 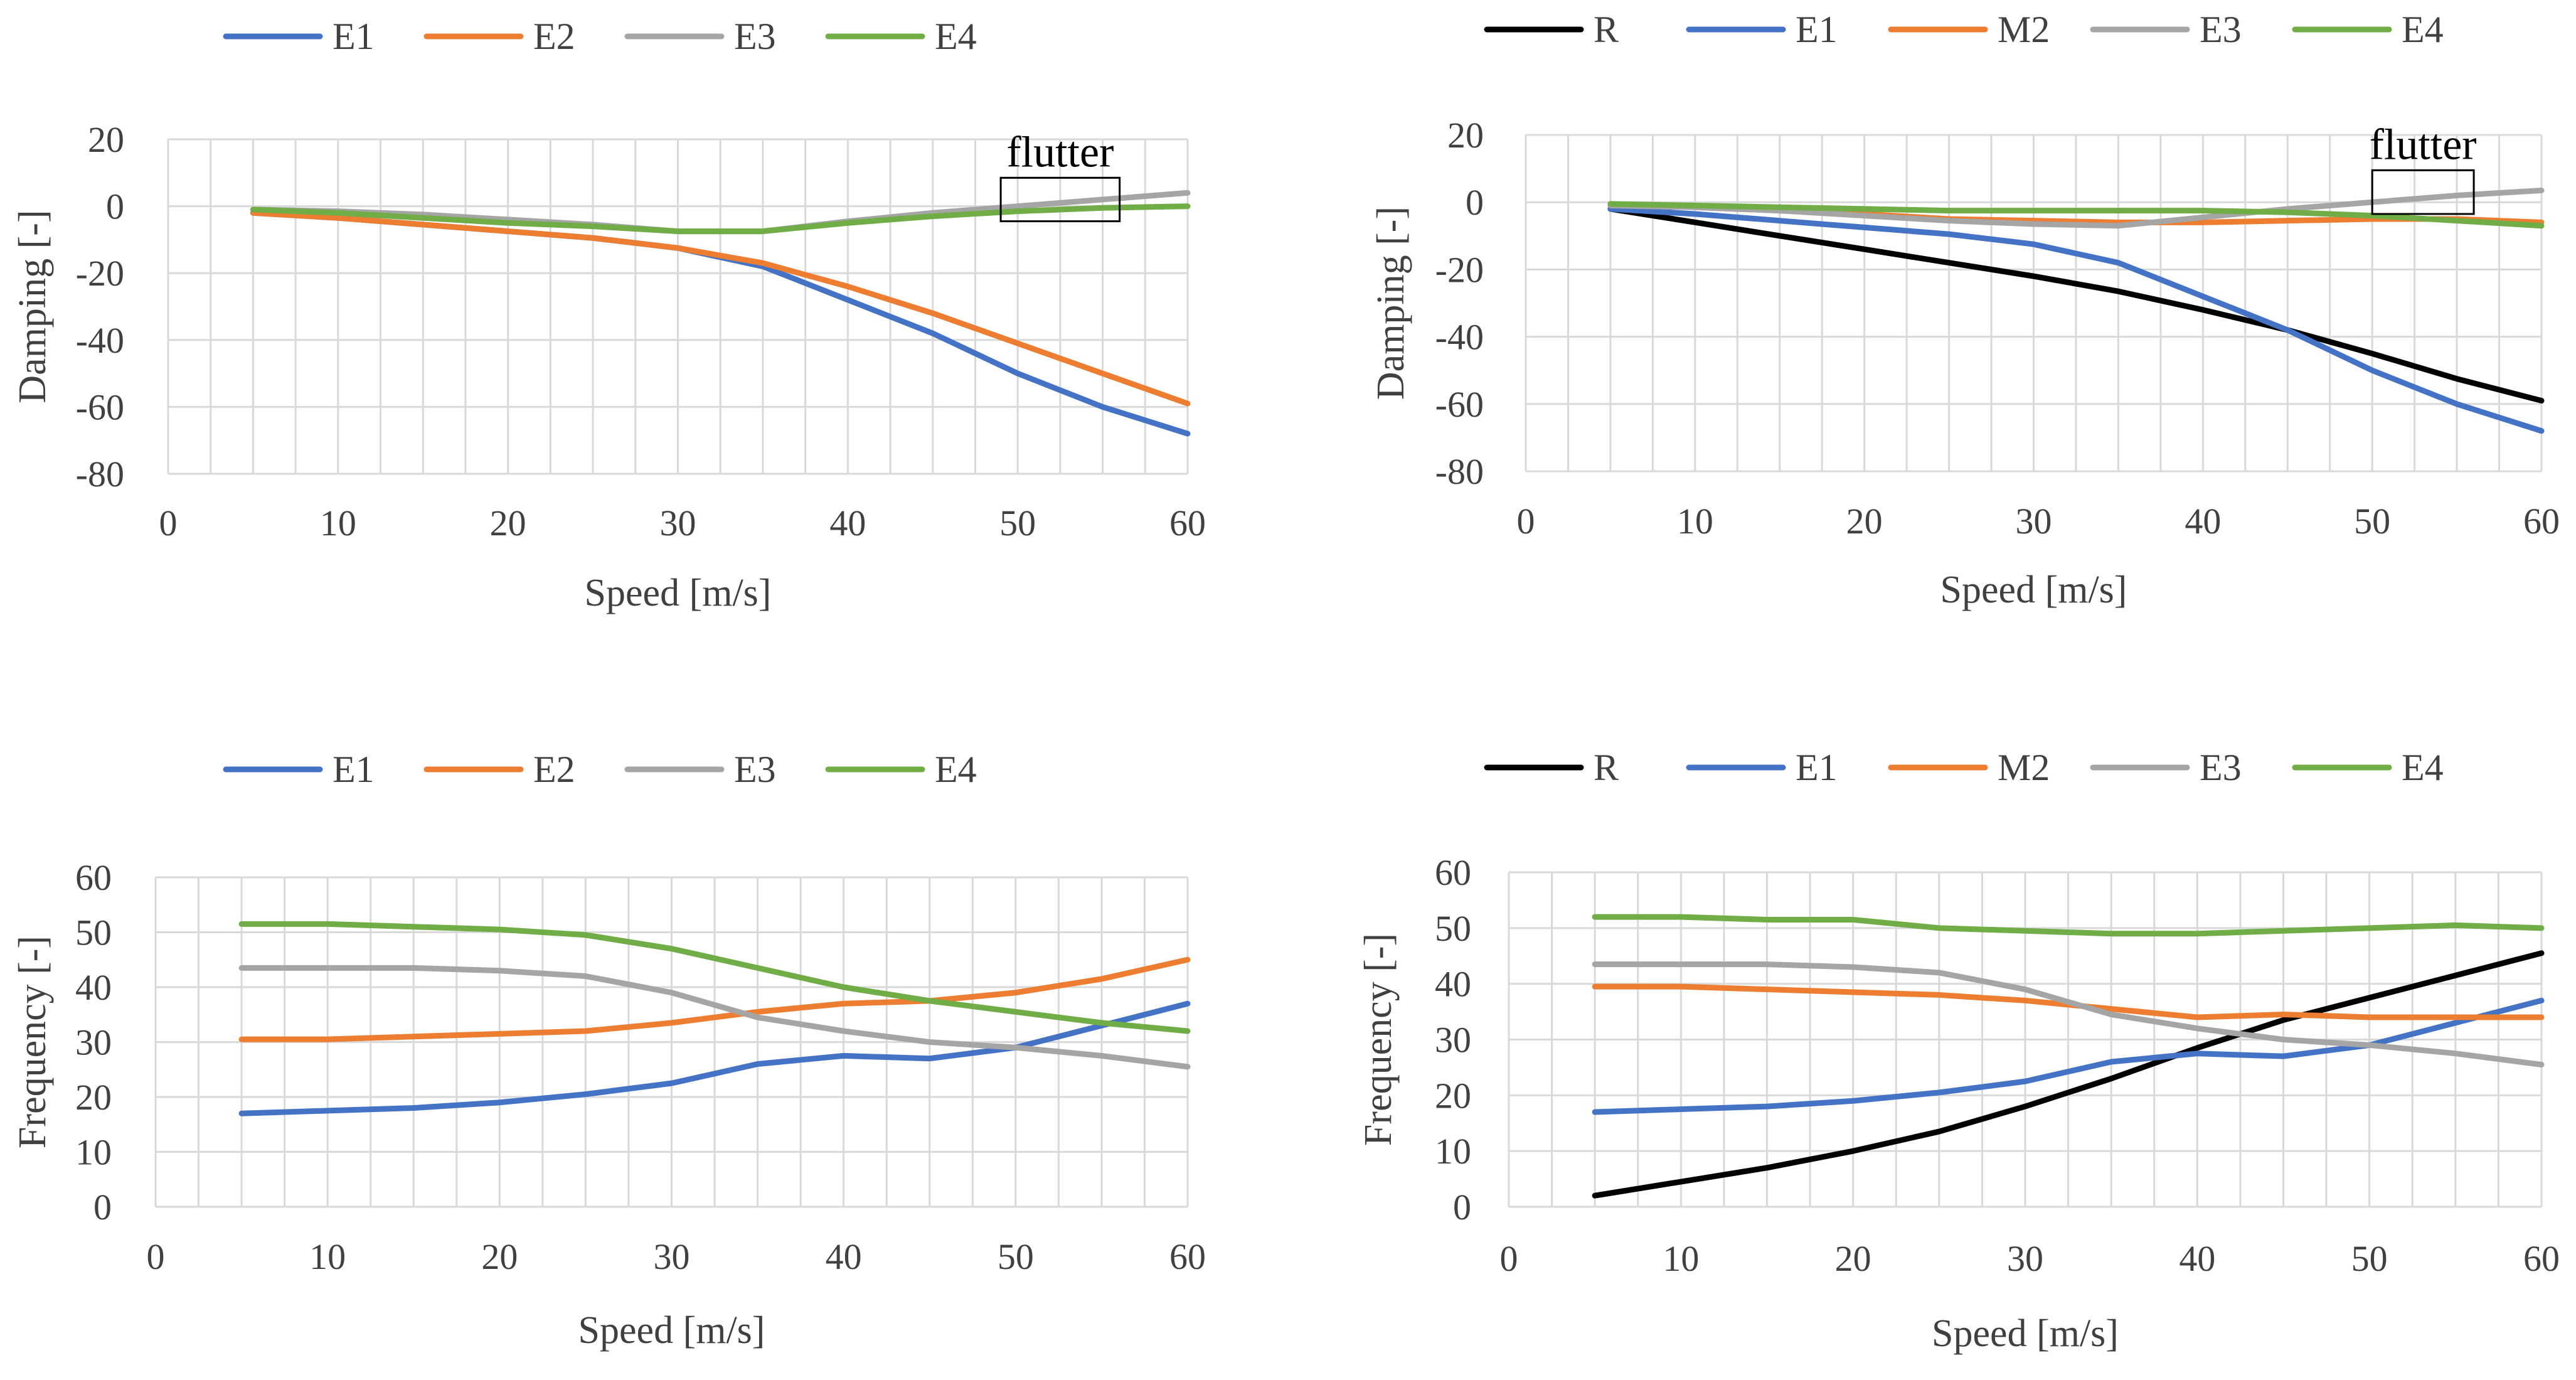 What do you see at coordinates (1391, 303) in the screenshot?
I see `y-axis-label: Damping [-]` at bounding box center [1391, 303].